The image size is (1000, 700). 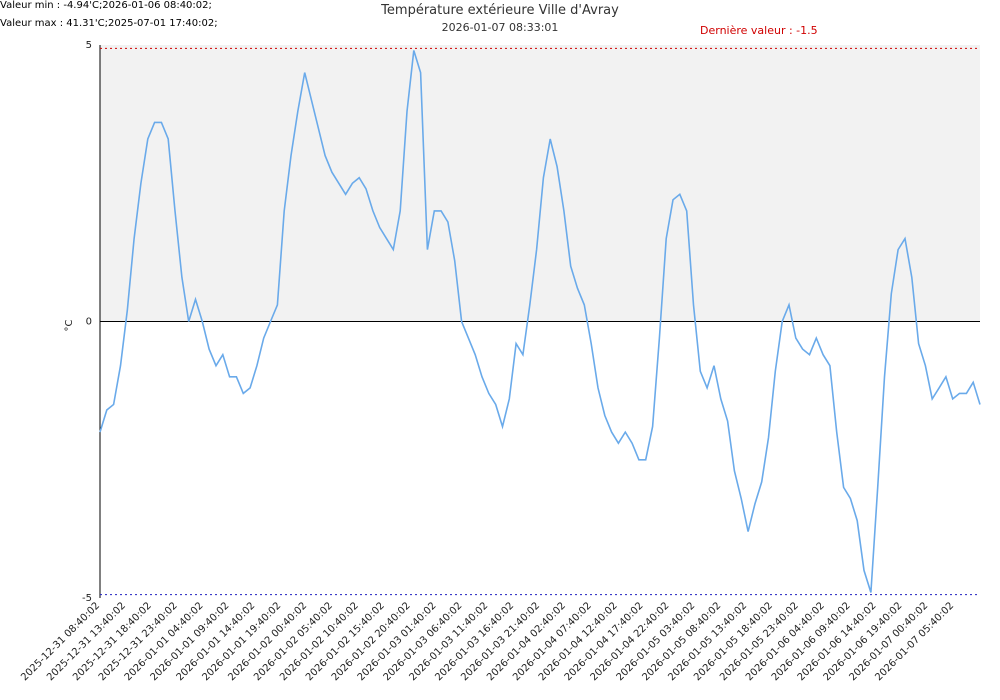 I want to click on chart-timestamp: 2026-01-07 08:33:01, so click(x=500, y=27).